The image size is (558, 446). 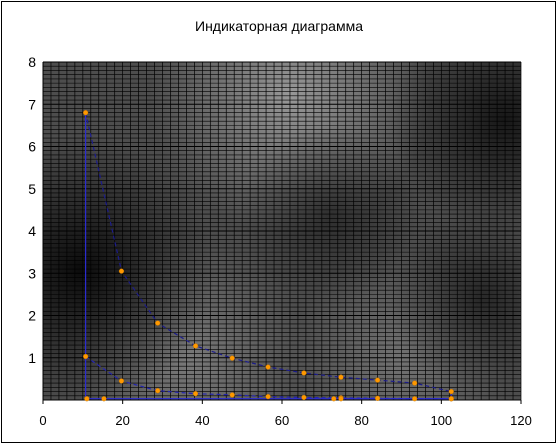 What do you see at coordinates (202, 420) in the screenshot?
I see `x-tick-label: 40` at bounding box center [202, 420].